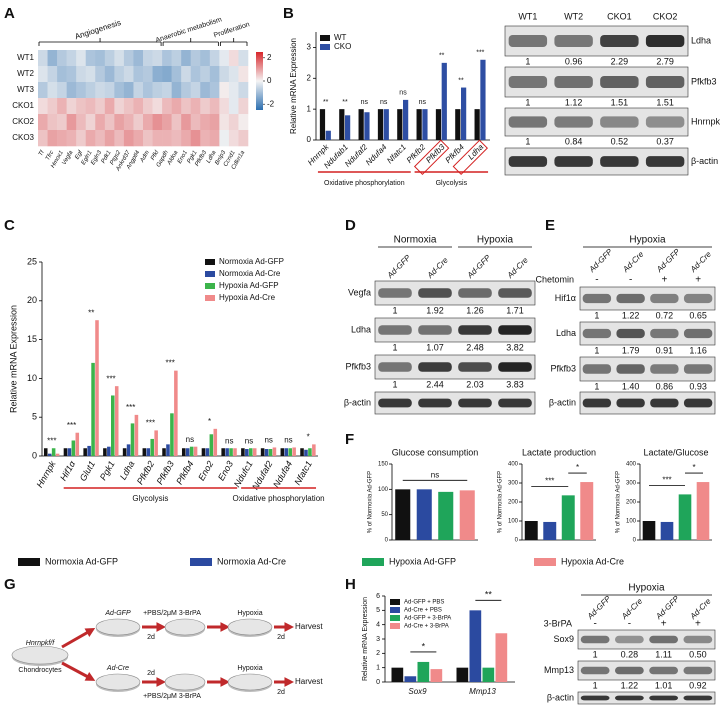 This screenshot has height=705, width=725. I want to click on x-tick-label: Nfatc1, so click(396, 154).